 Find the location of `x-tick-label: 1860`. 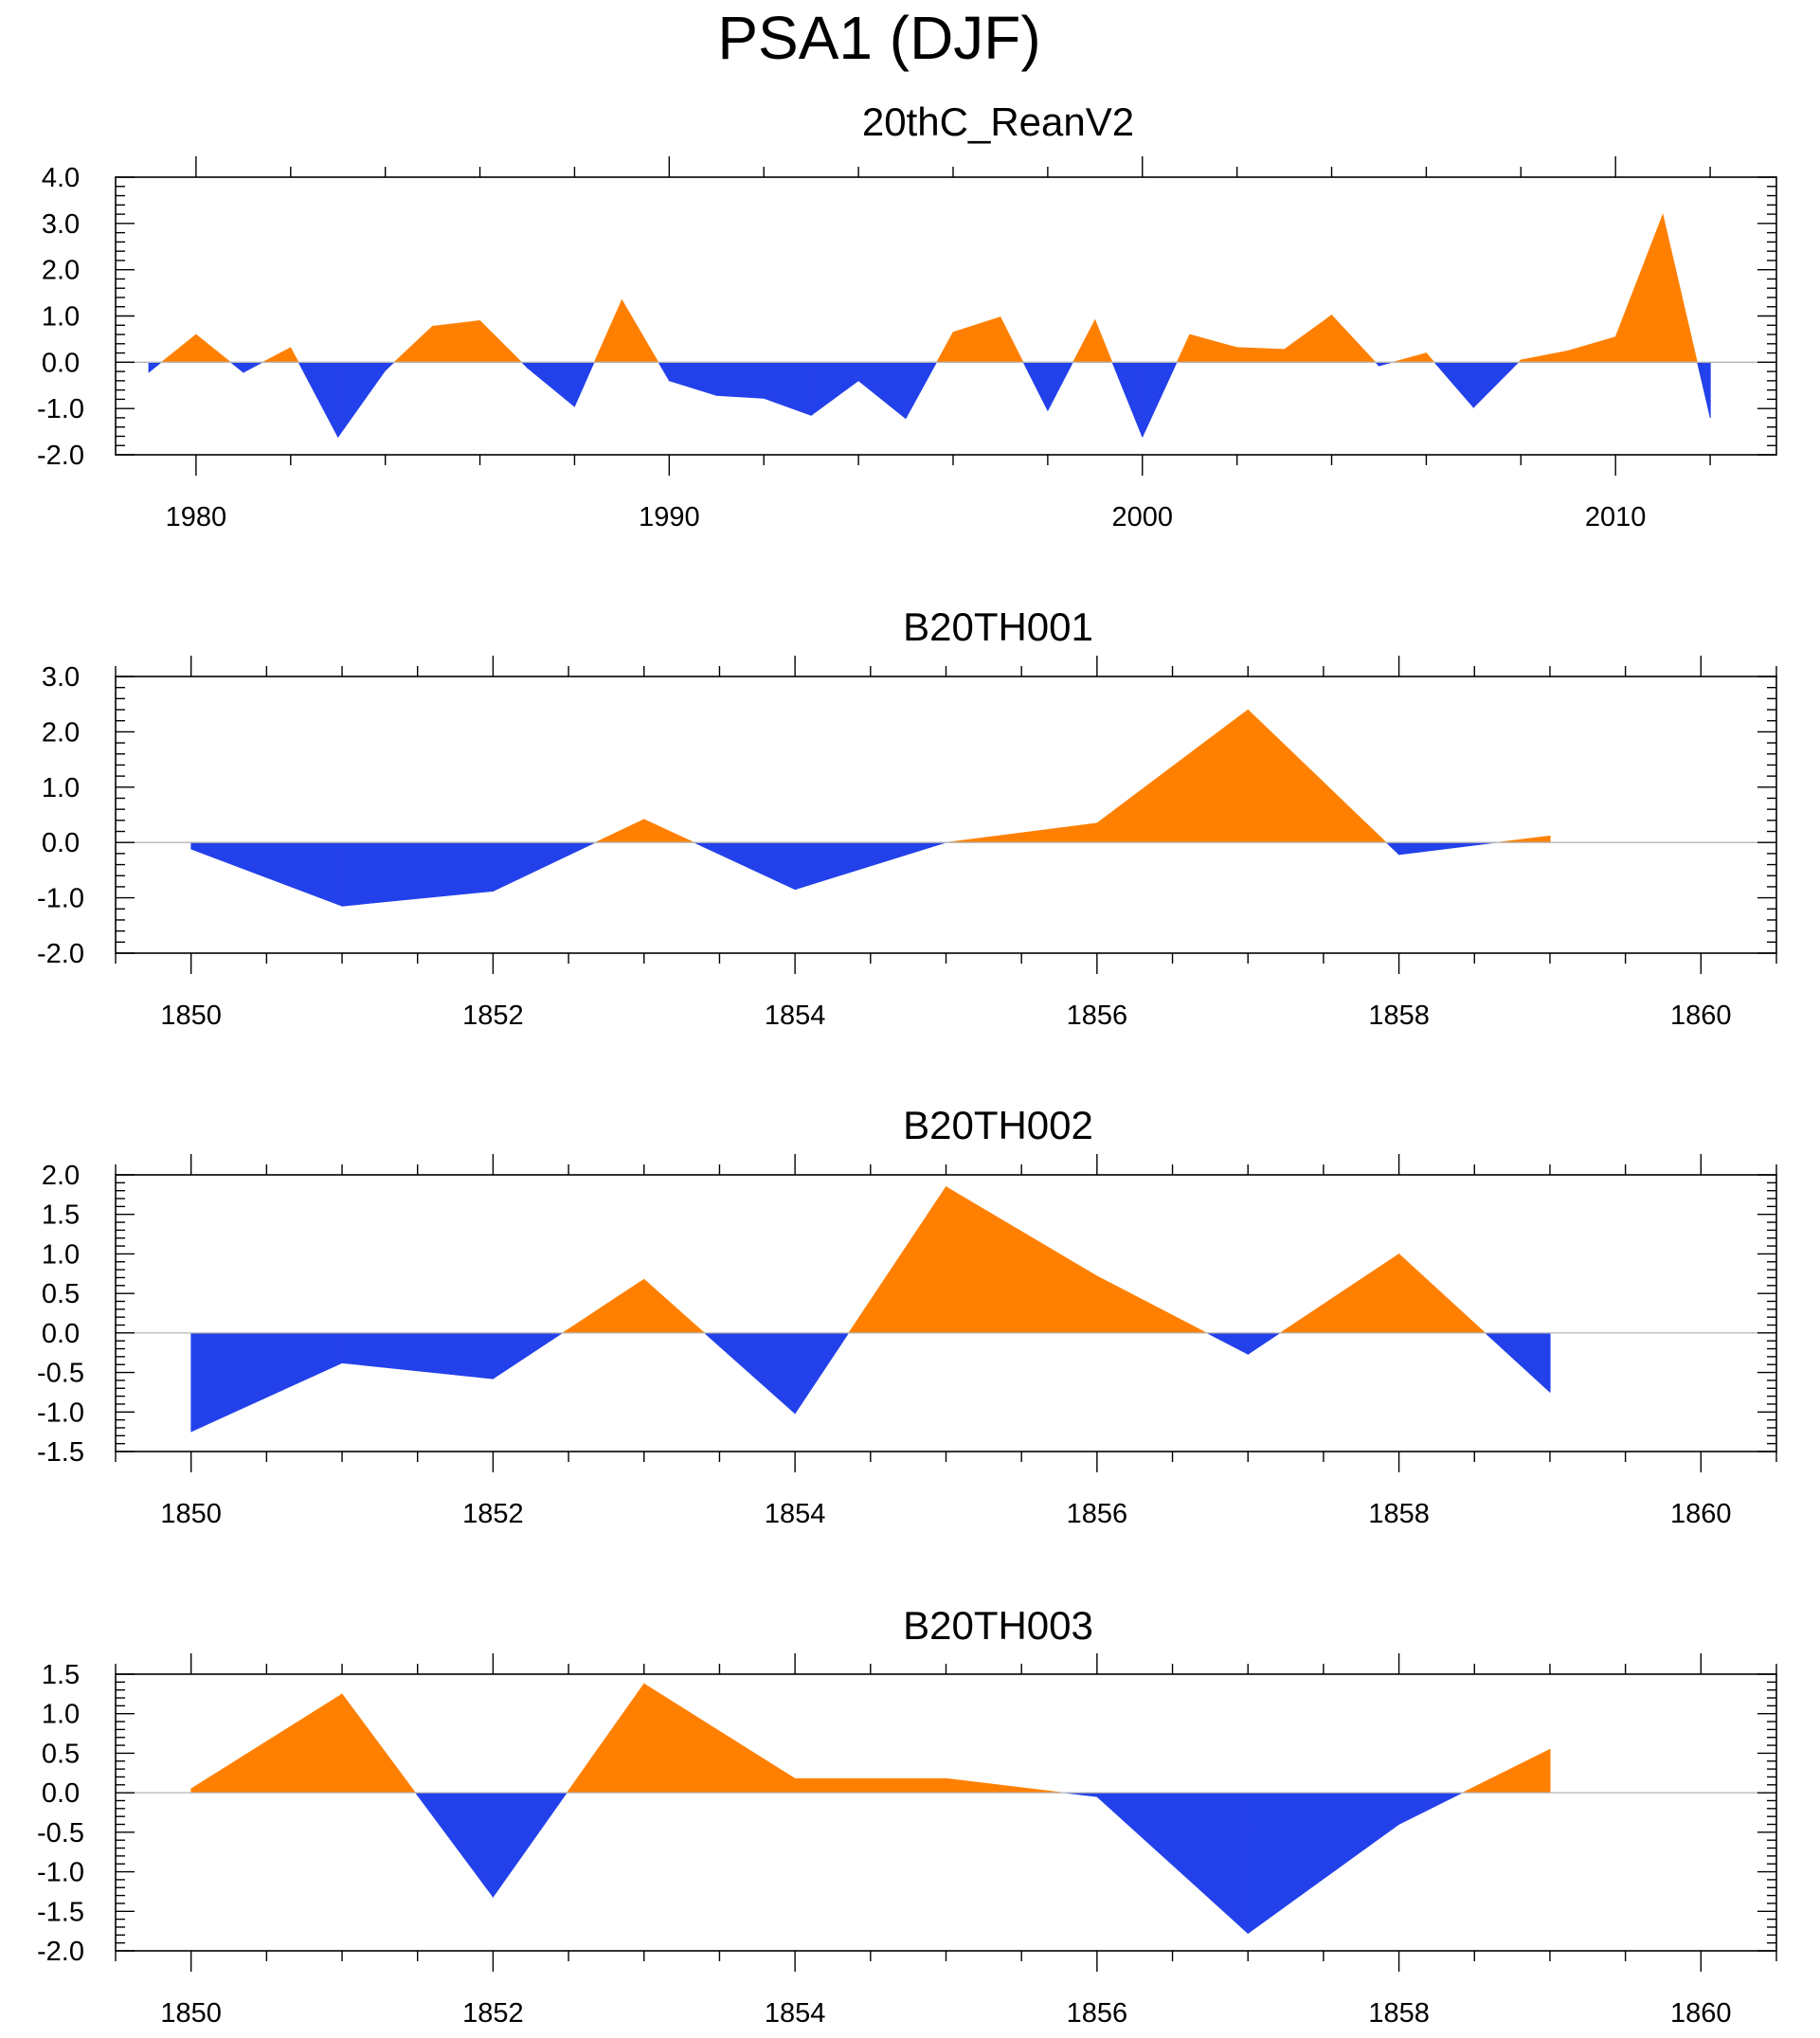

x-tick-label: 1860 is located at coordinates (1701, 1514).